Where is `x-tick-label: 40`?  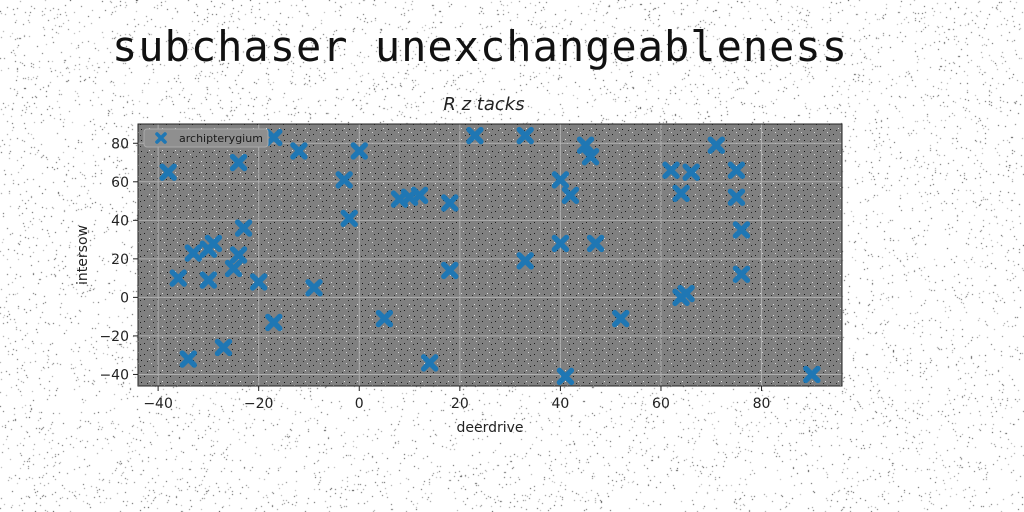
x-tick-label: 40 is located at coordinates (560, 404).